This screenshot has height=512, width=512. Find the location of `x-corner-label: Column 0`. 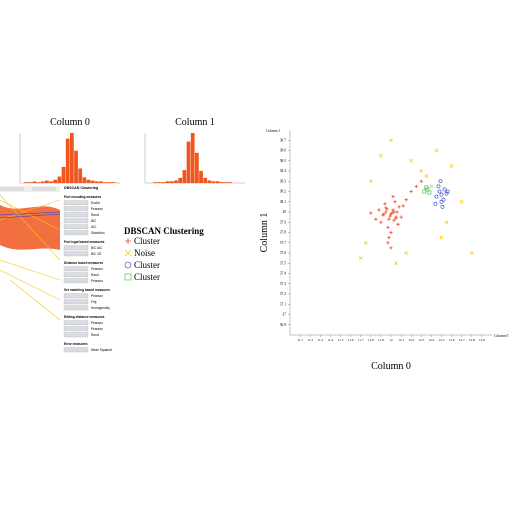

x-corner-label: Column 0 is located at coordinates (501, 336).